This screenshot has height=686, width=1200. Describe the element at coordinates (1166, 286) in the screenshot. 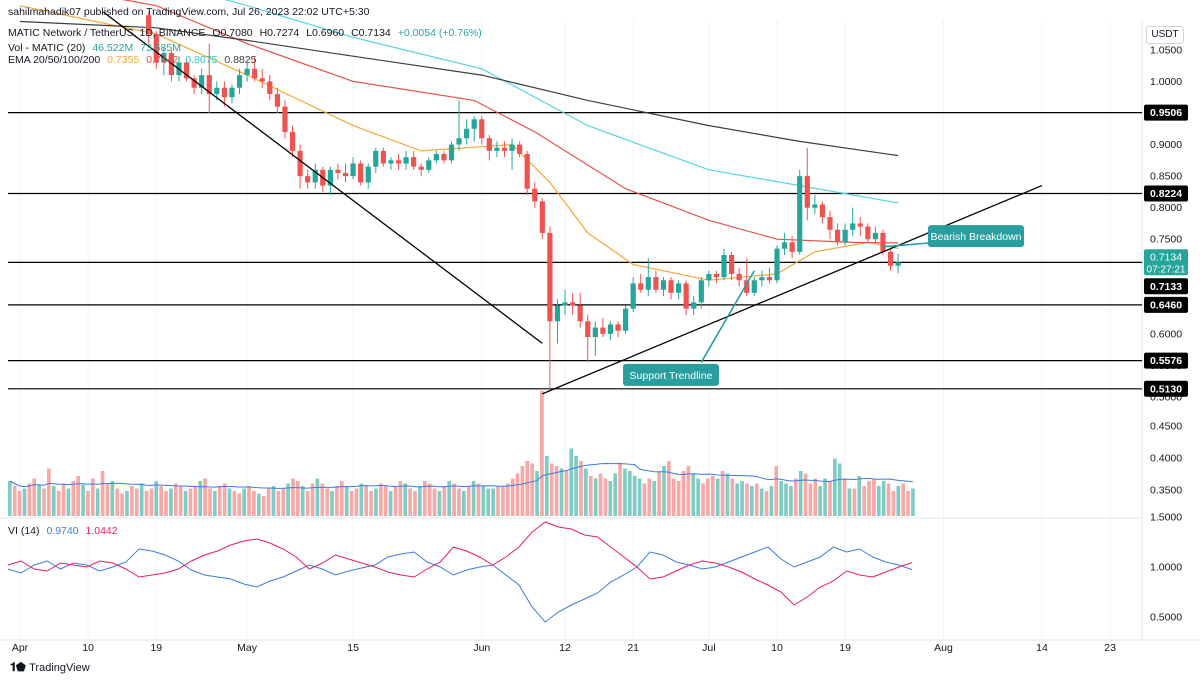

I see `price-level-tag` at that location.